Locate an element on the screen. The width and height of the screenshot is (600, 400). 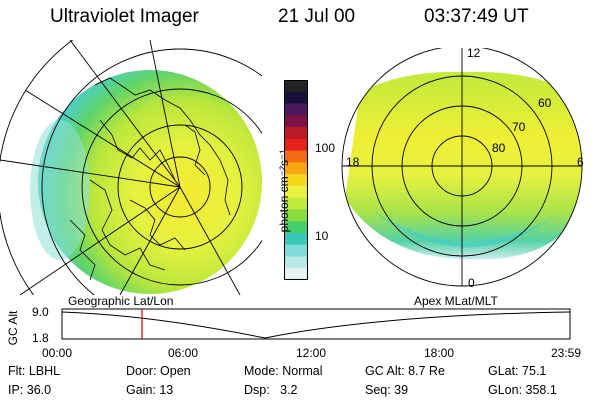
info-gc-alt: GC Alt: 8.7 Re is located at coordinates (405, 371).